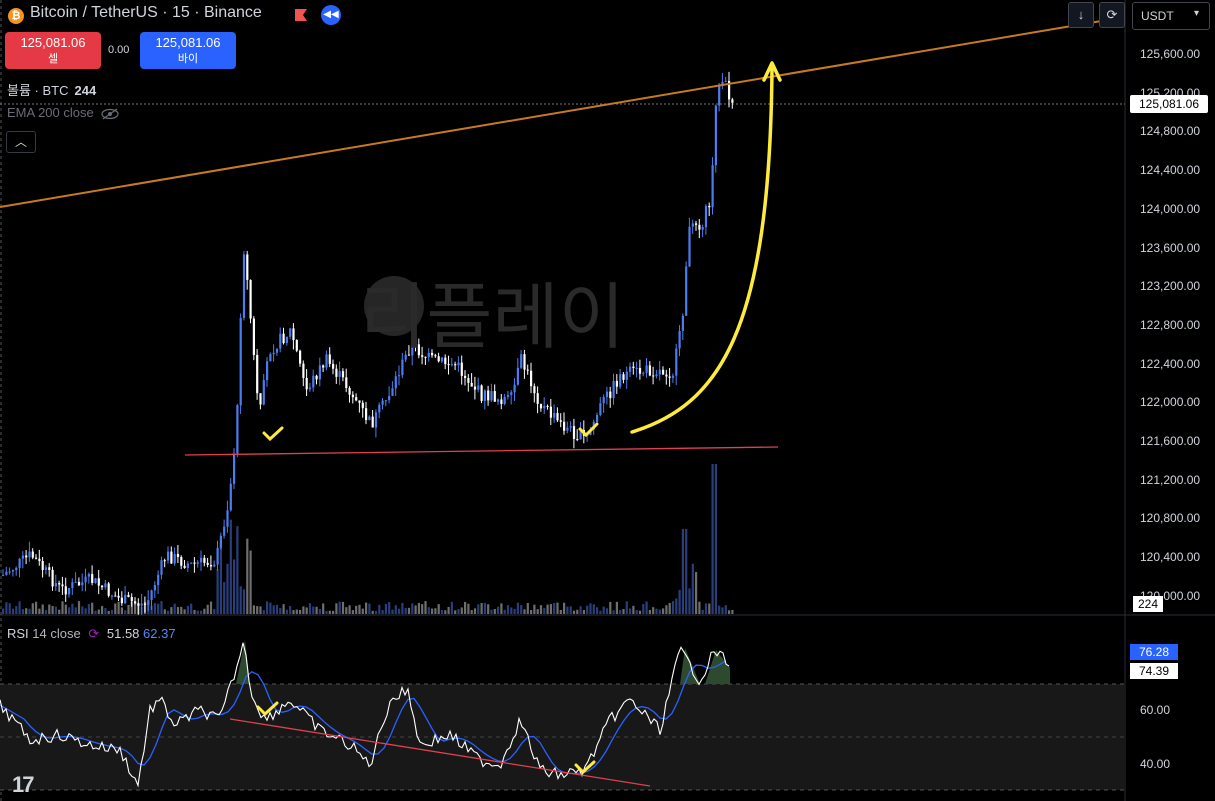  Describe the element at coordinates (1170, 54) in the screenshot. I see `price-tick: 125,600.00` at that location.